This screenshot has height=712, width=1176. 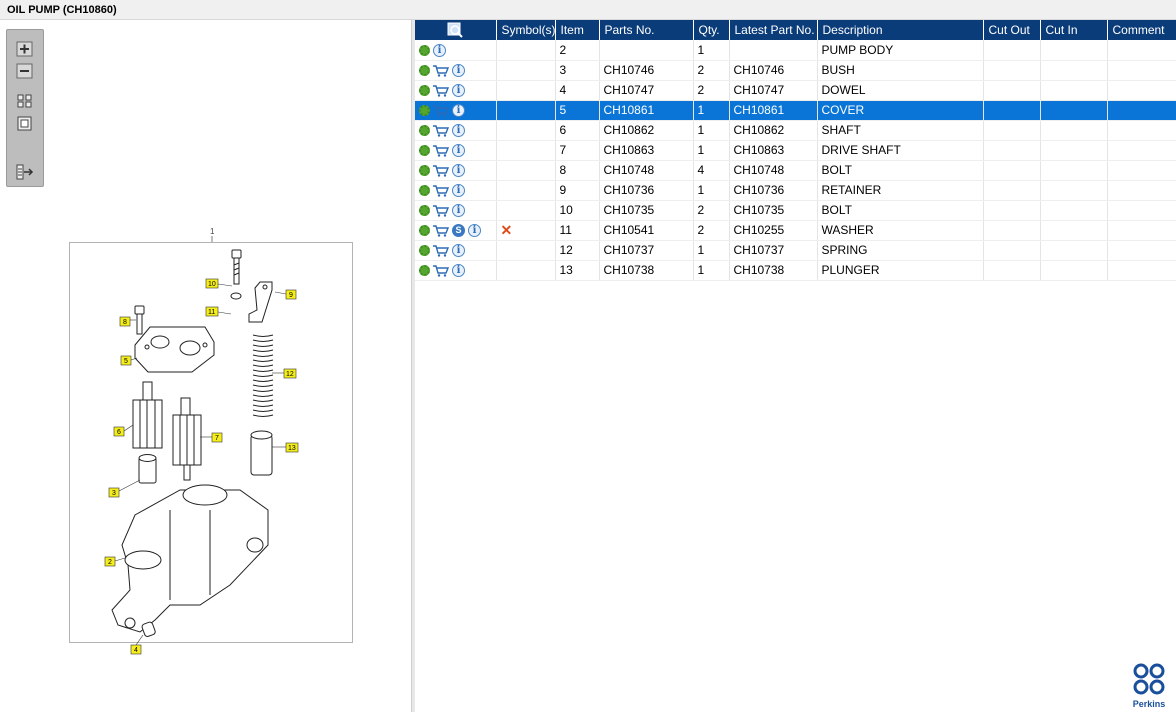 I want to click on column-header-qty: Qty., so click(x=711, y=30).